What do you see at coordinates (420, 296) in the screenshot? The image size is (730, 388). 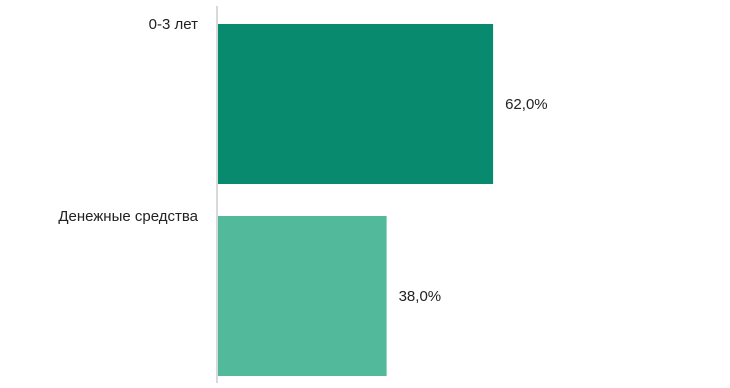 I see `value-label: 38,0%` at bounding box center [420, 296].